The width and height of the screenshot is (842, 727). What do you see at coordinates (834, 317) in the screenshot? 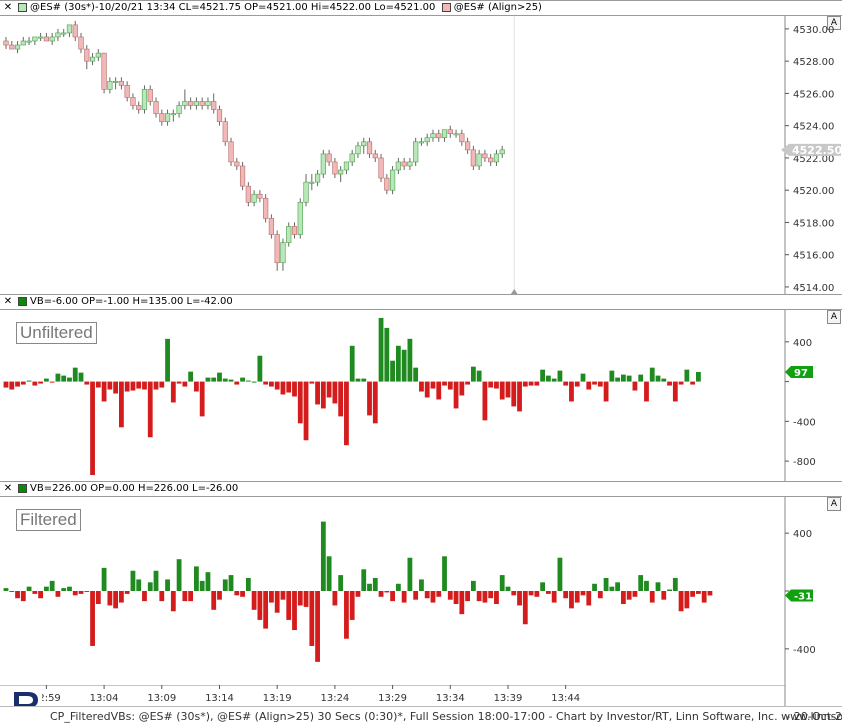
I see `unfiltered-autoscale-button: A` at bounding box center [834, 317].